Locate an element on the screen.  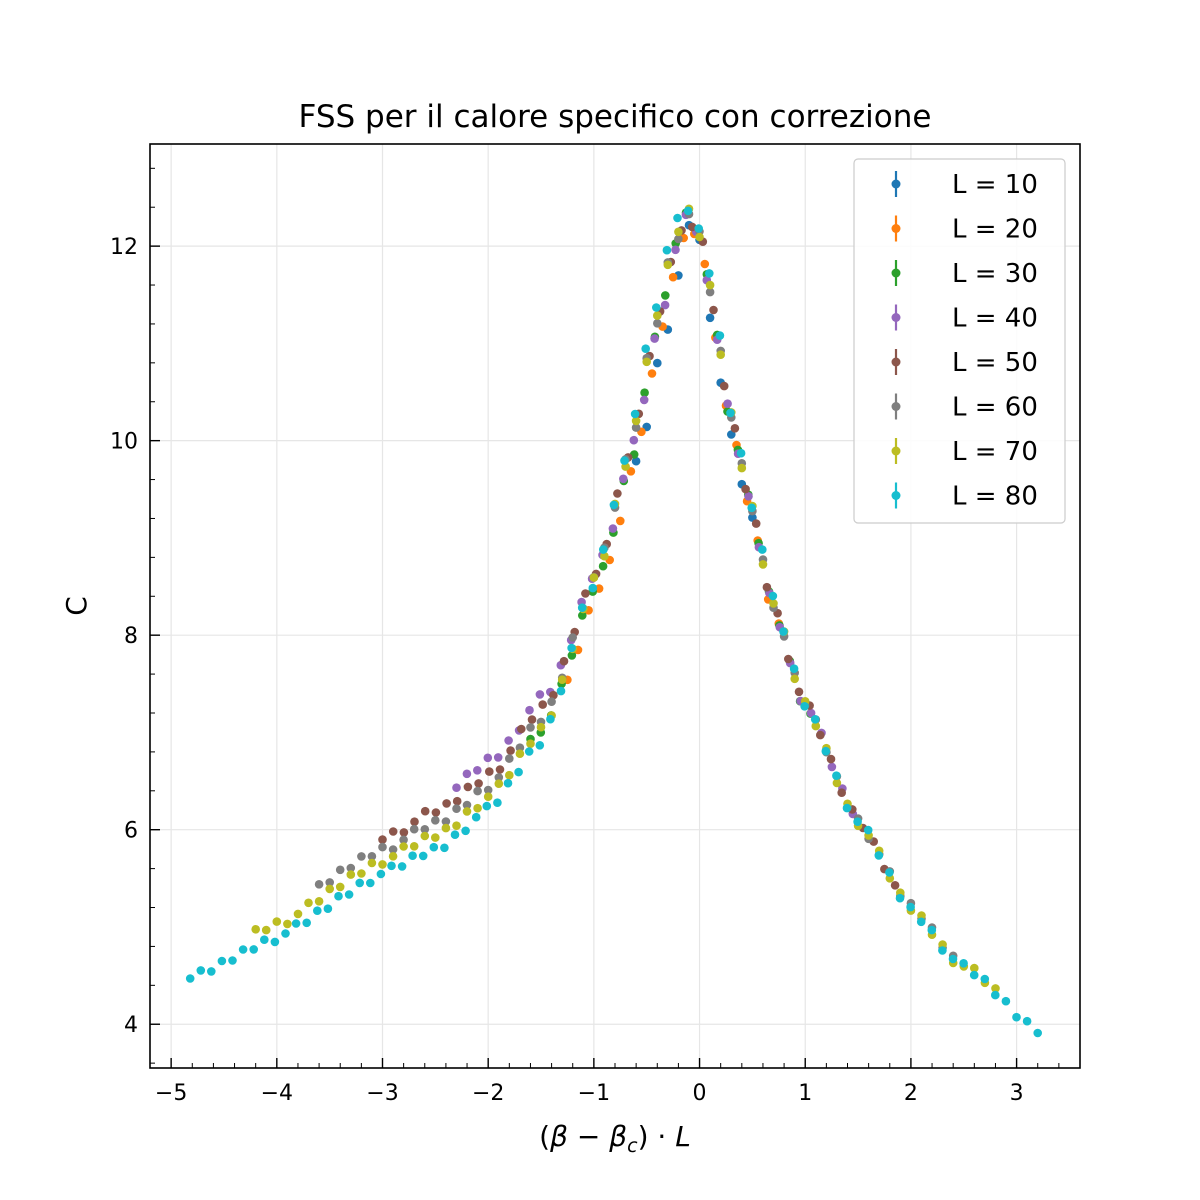
legend-label: L = 30 is located at coordinates (995, 274).